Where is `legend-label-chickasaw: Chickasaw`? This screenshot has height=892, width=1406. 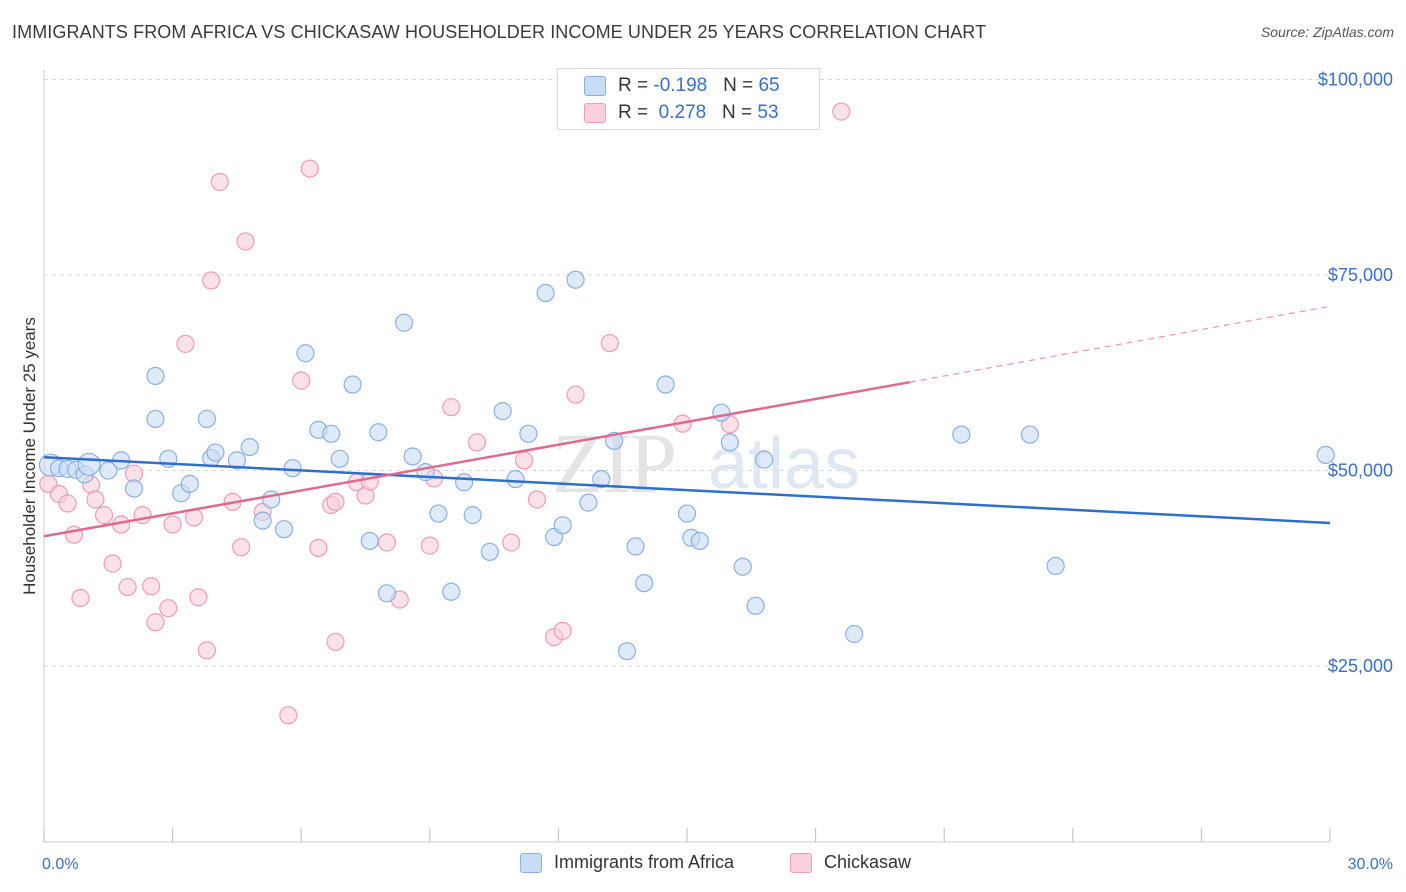
legend-label-chickasaw: Chickasaw is located at coordinates (868, 862).